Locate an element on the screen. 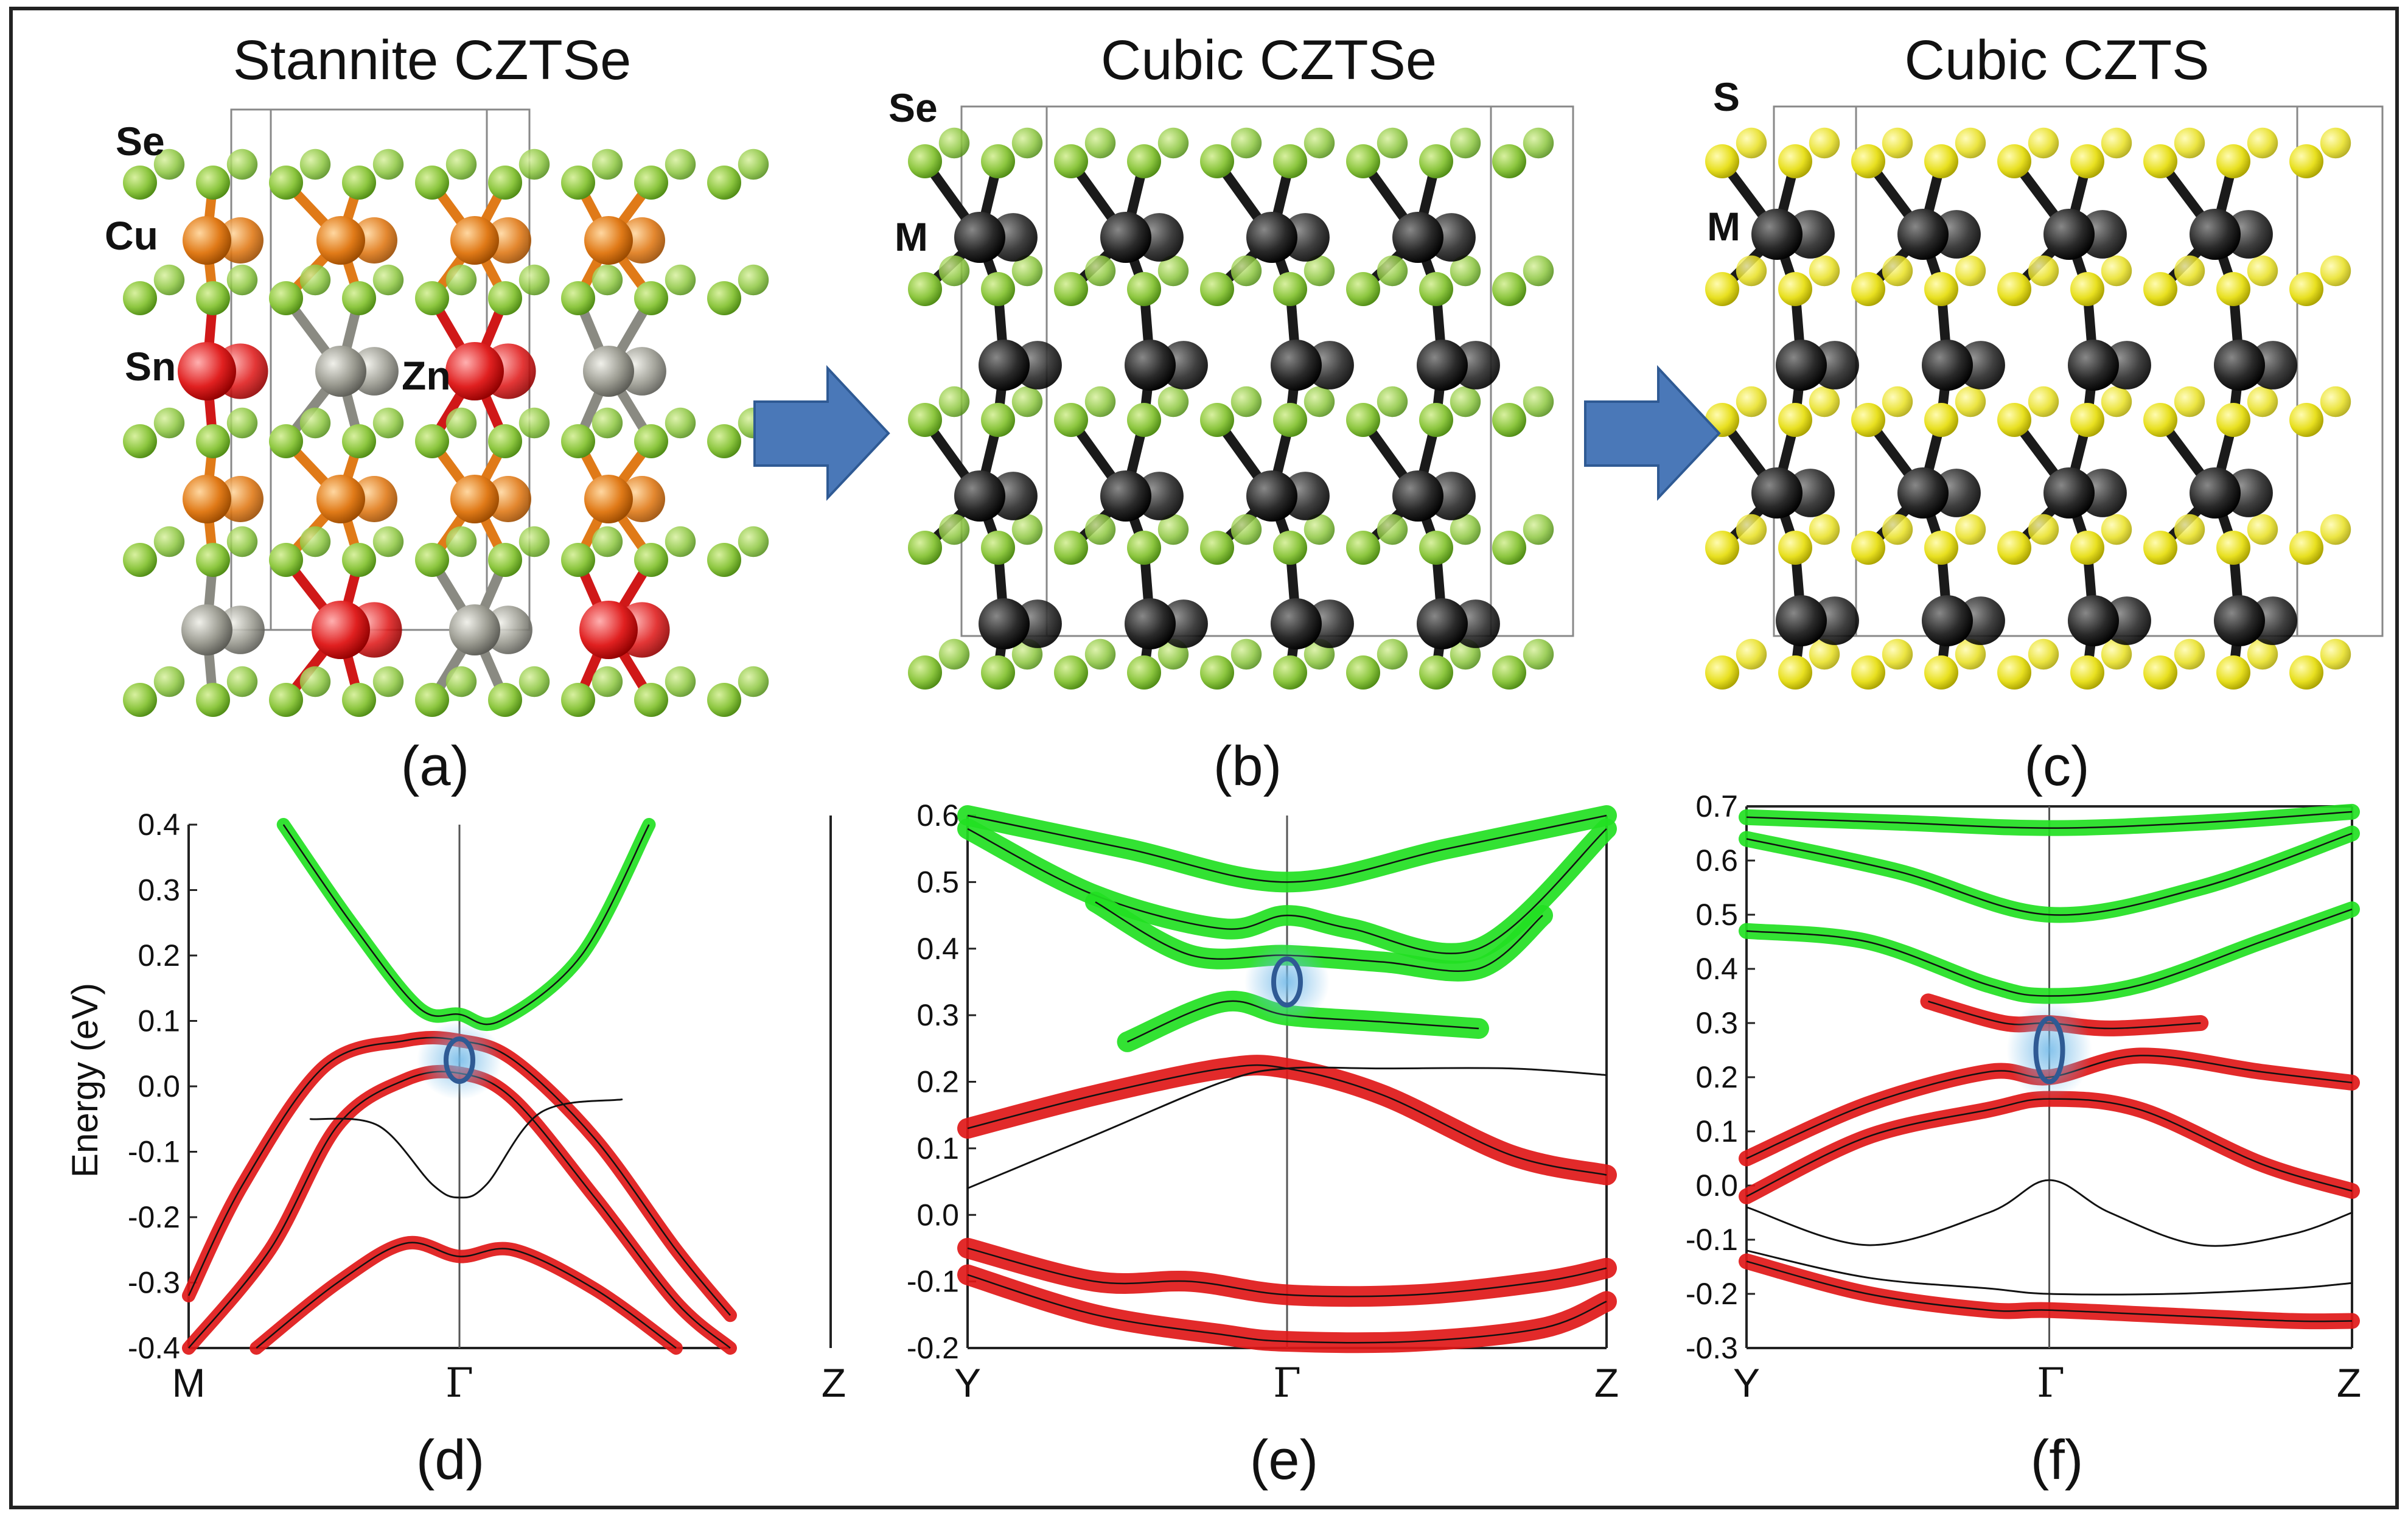 This screenshot has width=2408, height=1516. y-tick-label: 0.2 is located at coordinates (159, 956).